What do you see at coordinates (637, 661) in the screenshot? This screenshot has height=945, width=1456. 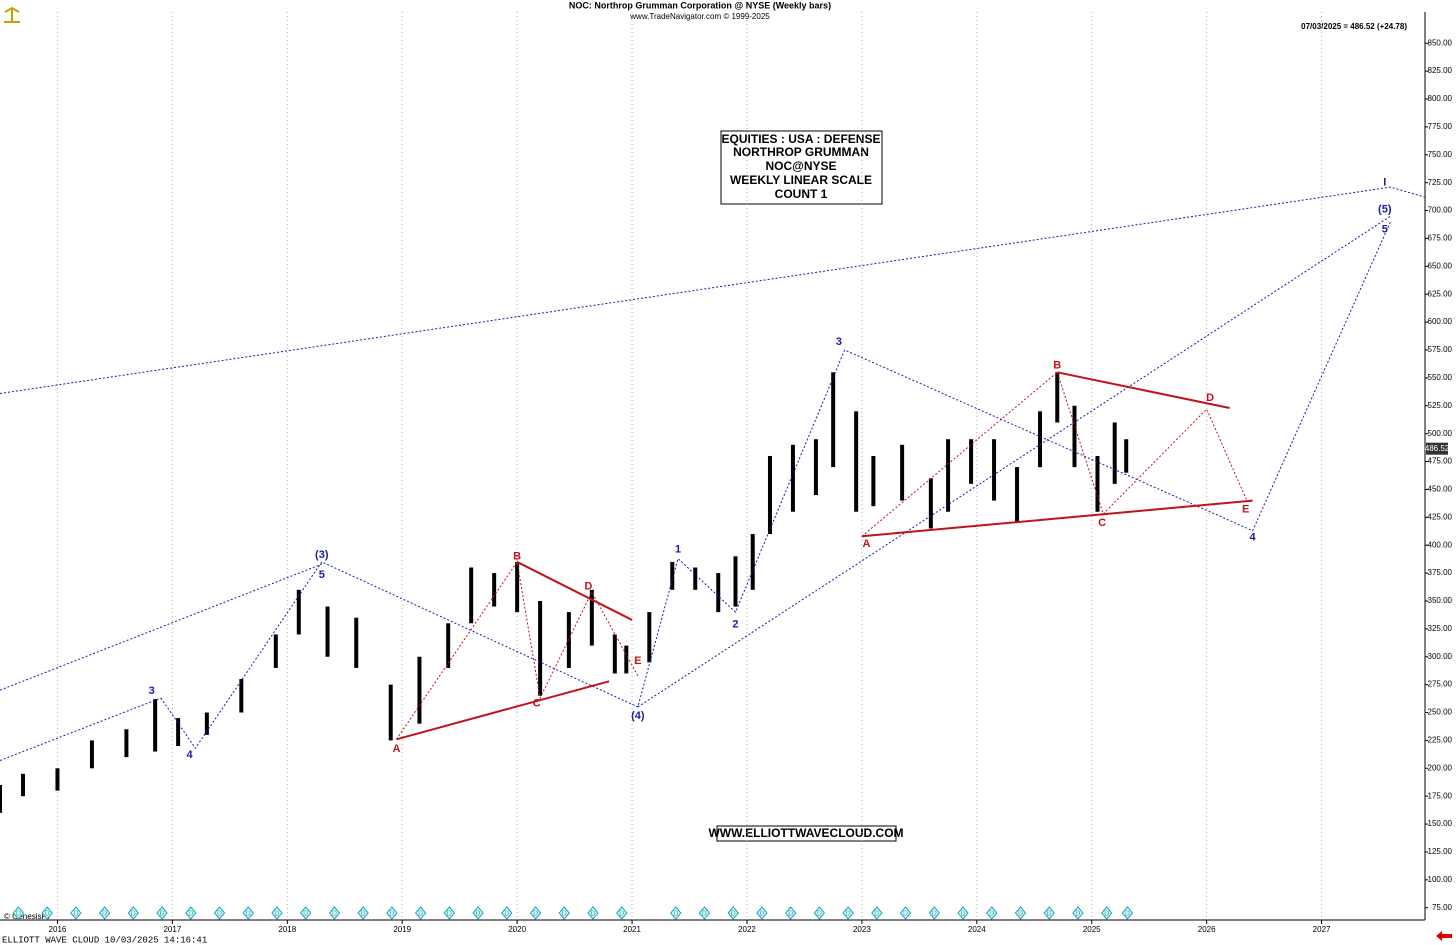 I see `wave-label: E` at bounding box center [637, 661].